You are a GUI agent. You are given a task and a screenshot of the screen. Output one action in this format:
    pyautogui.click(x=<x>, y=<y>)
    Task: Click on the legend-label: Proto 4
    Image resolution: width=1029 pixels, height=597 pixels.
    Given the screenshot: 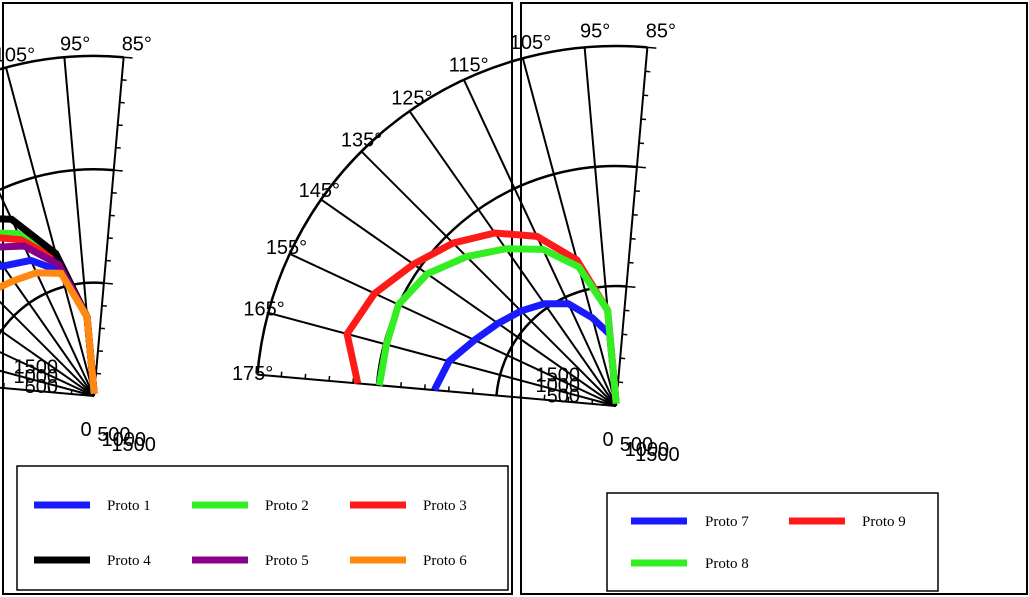 What is the action you would take?
    pyautogui.click(x=129, y=561)
    